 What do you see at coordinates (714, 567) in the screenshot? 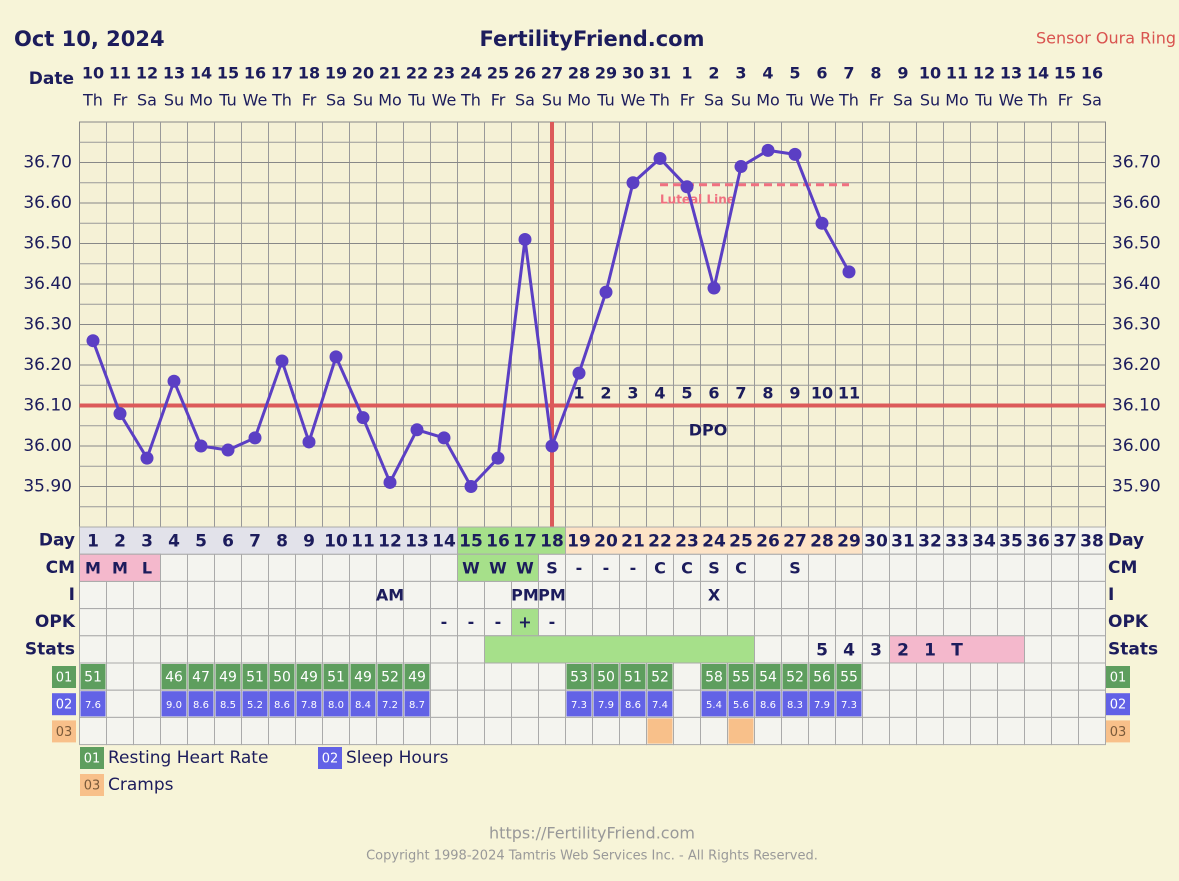
I see `cell-label: S` at bounding box center [714, 567].